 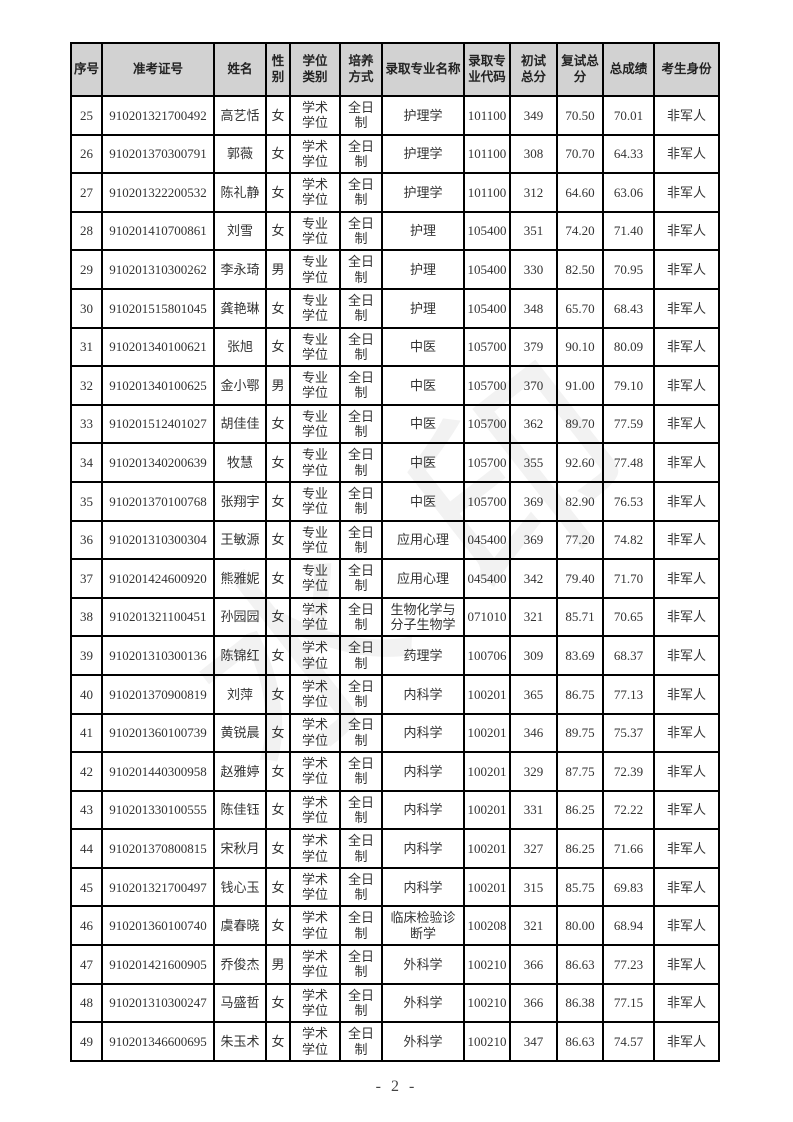 I want to click on cell-initial_score: 342, so click(x=533, y=578).